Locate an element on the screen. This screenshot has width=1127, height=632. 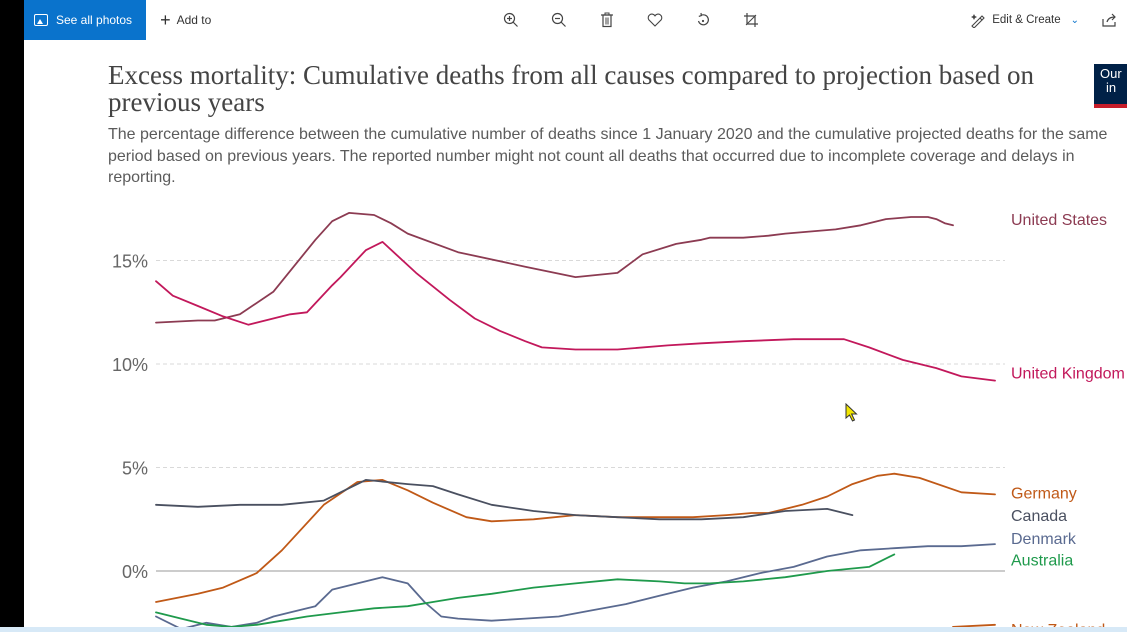
y-tick-label: 10% is located at coordinates (130, 365).